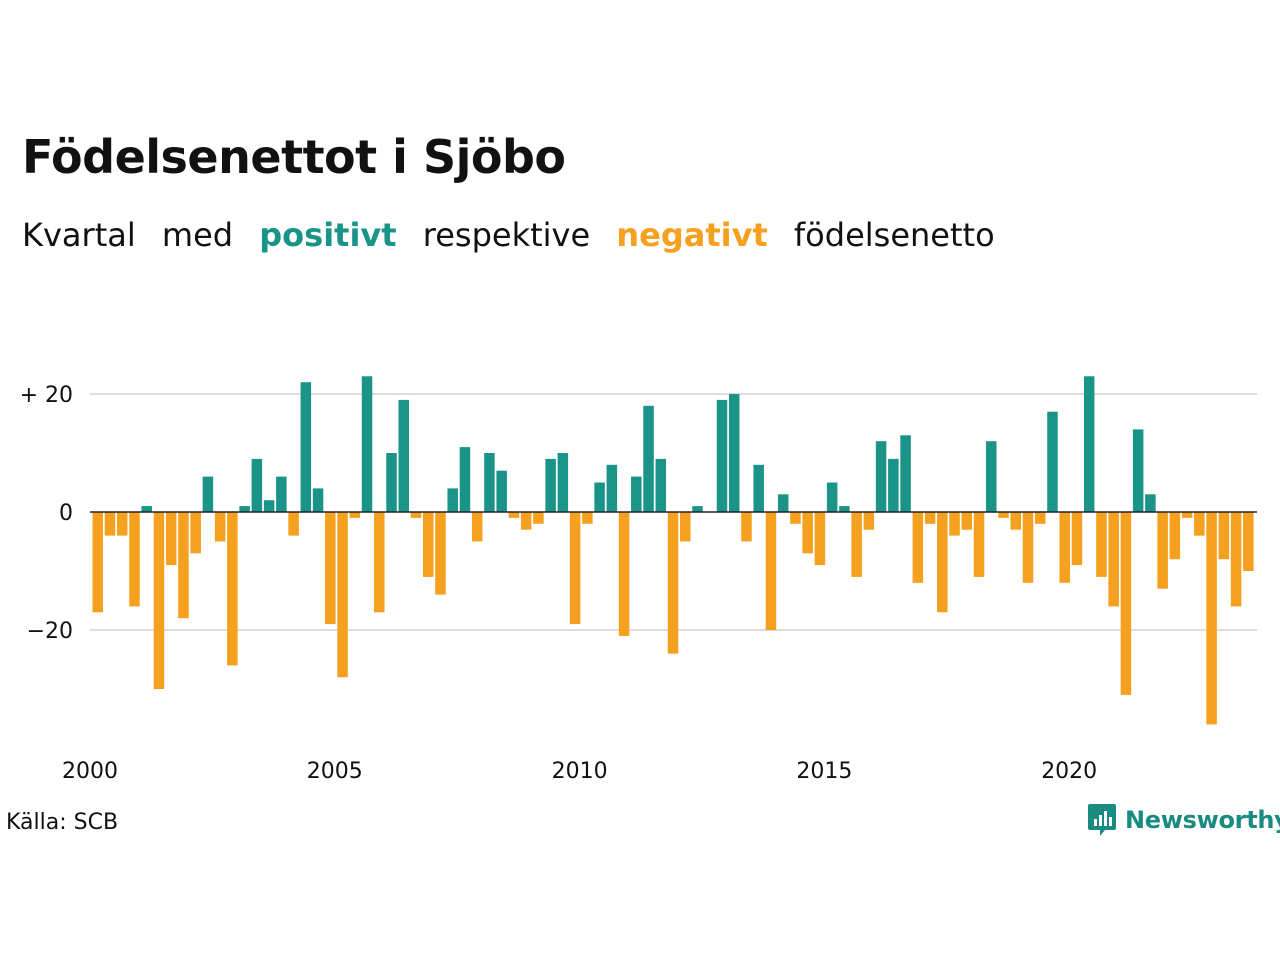 The height and width of the screenshot is (960, 1280). I want to click on y-tick-label: 0, so click(66, 513).